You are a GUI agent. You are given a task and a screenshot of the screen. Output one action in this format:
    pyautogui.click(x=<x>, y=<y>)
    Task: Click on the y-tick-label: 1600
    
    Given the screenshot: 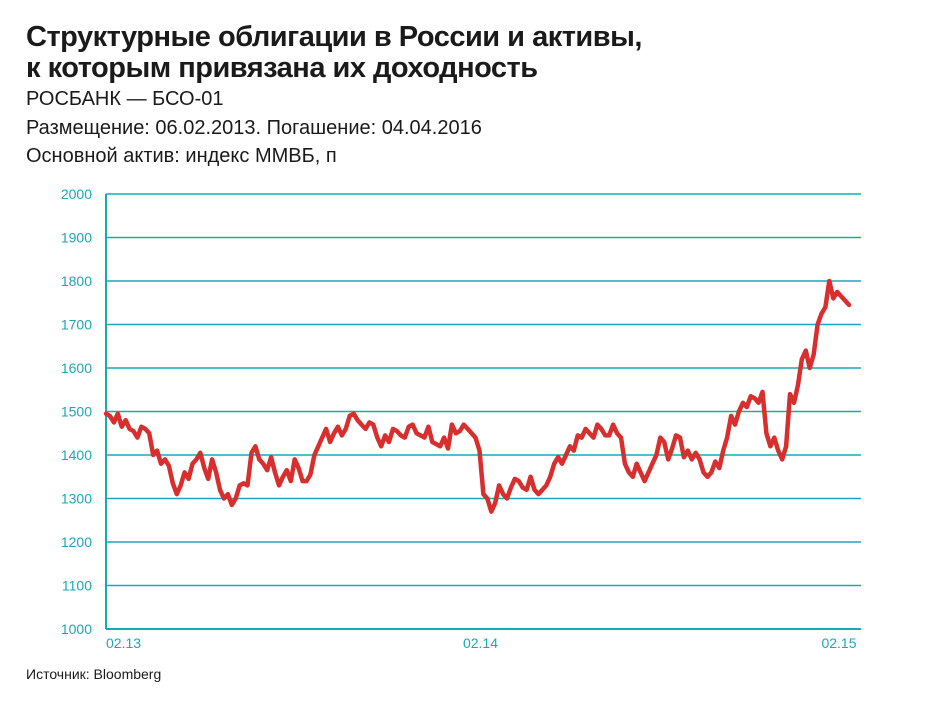 What is the action you would take?
    pyautogui.click(x=76, y=368)
    